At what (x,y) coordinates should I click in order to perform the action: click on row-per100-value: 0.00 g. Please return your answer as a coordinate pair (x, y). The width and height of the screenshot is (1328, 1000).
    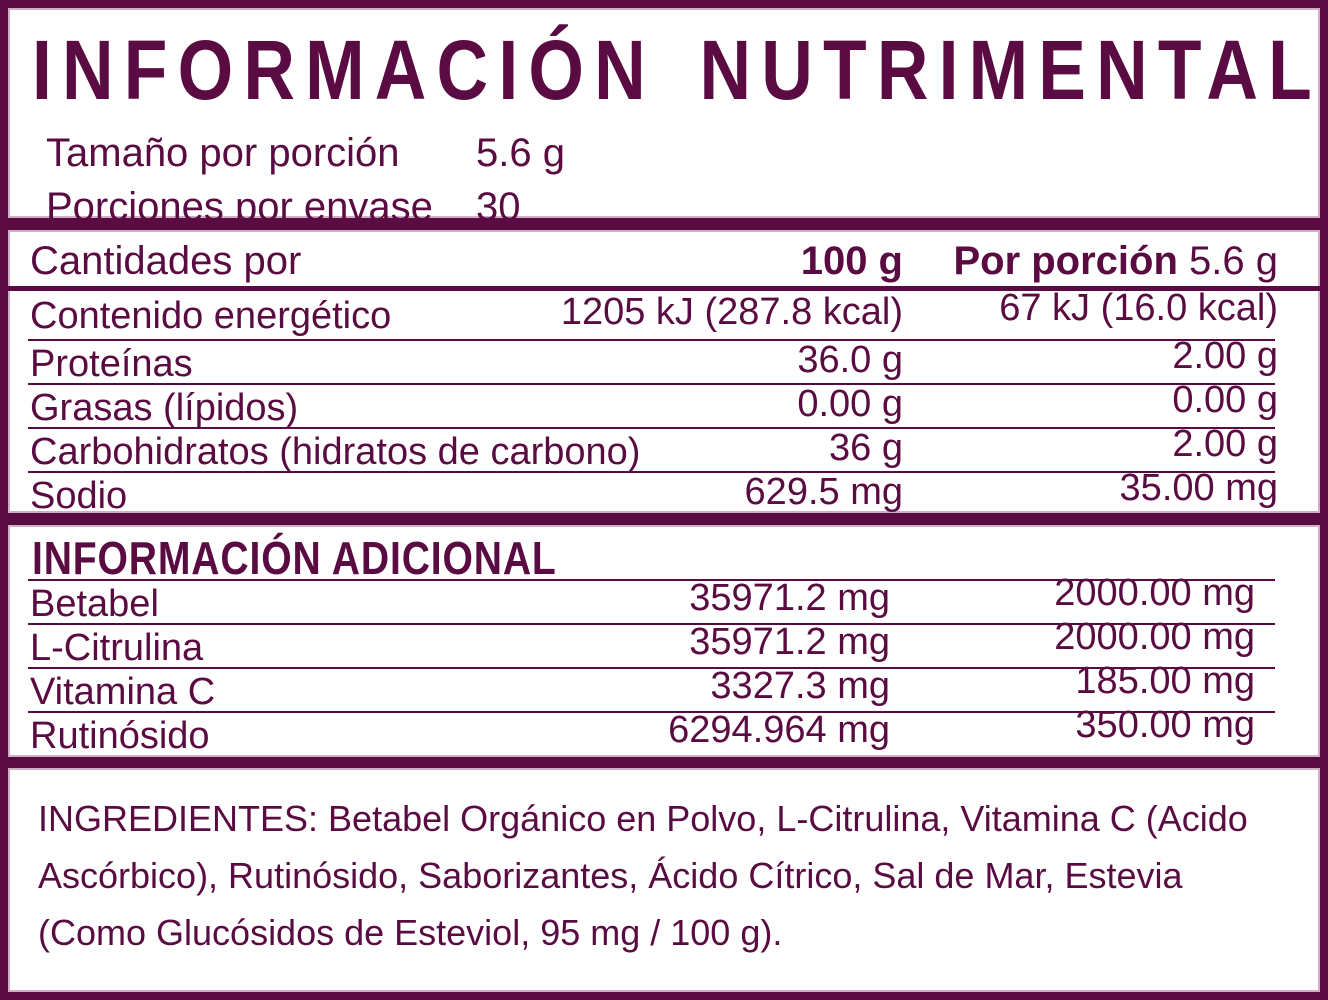
    Looking at the image, I should click on (850, 404).